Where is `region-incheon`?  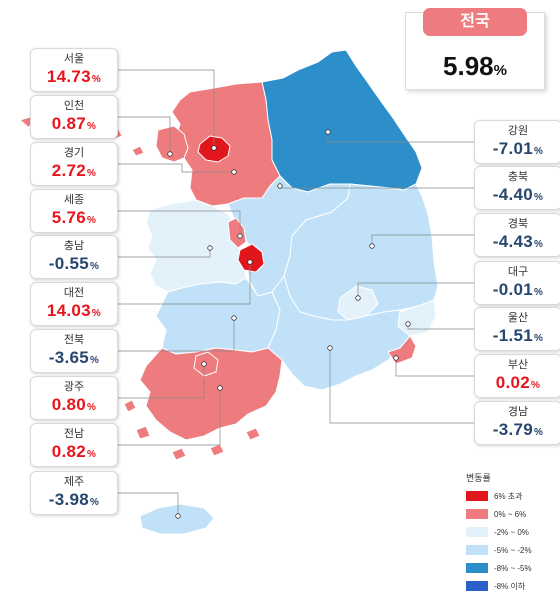
region-incheon is located at coordinates (172, 144).